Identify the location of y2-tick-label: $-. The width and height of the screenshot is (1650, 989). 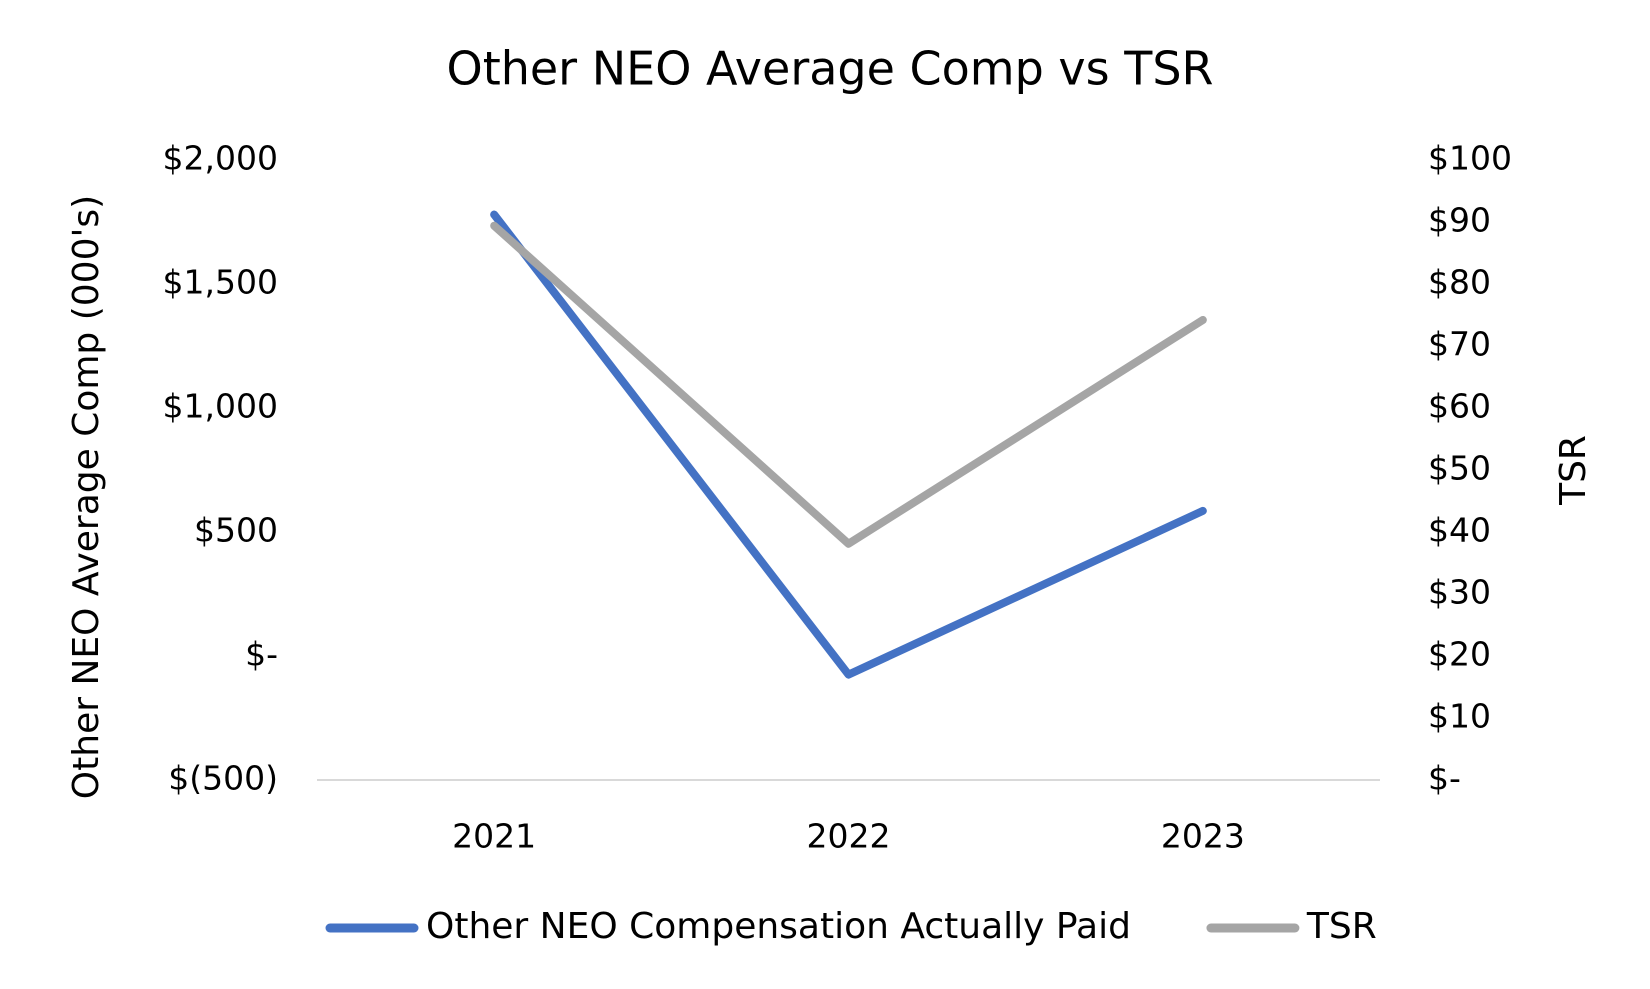
(1444, 778).